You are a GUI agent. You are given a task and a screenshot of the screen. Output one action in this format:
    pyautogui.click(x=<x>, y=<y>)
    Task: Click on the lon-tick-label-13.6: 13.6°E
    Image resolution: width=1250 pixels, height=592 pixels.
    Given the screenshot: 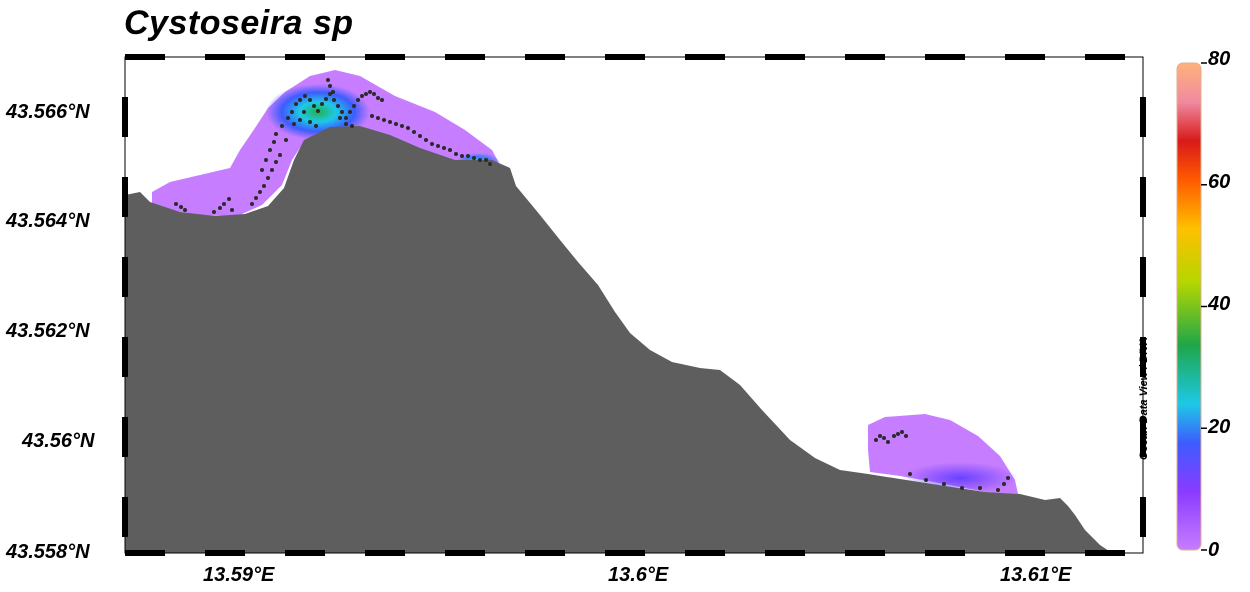 What is the action you would take?
    pyautogui.click(x=638, y=575)
    